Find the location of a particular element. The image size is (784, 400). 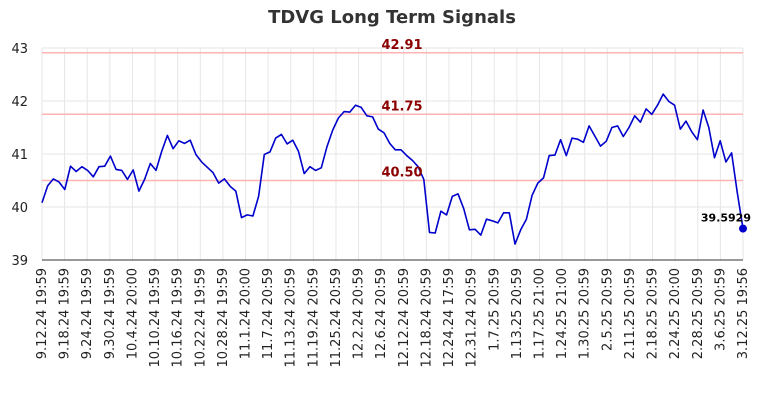

x-tick-label: 11.13.24 20:59 is located at coordinates (291, 318).